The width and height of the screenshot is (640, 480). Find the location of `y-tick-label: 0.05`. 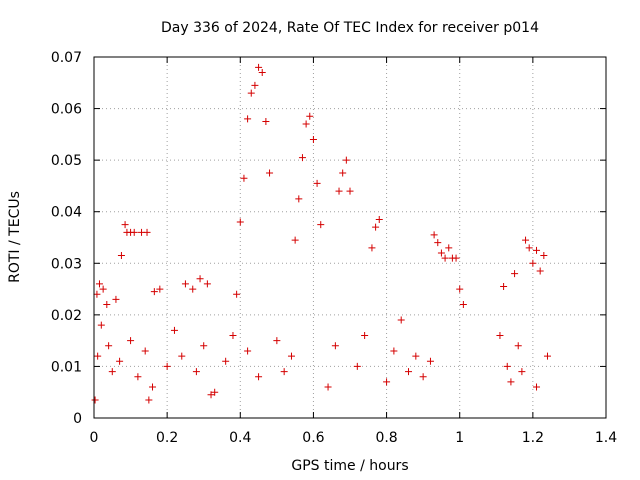

y-tick-label: 0.05 is located at coordinates (66, 161).